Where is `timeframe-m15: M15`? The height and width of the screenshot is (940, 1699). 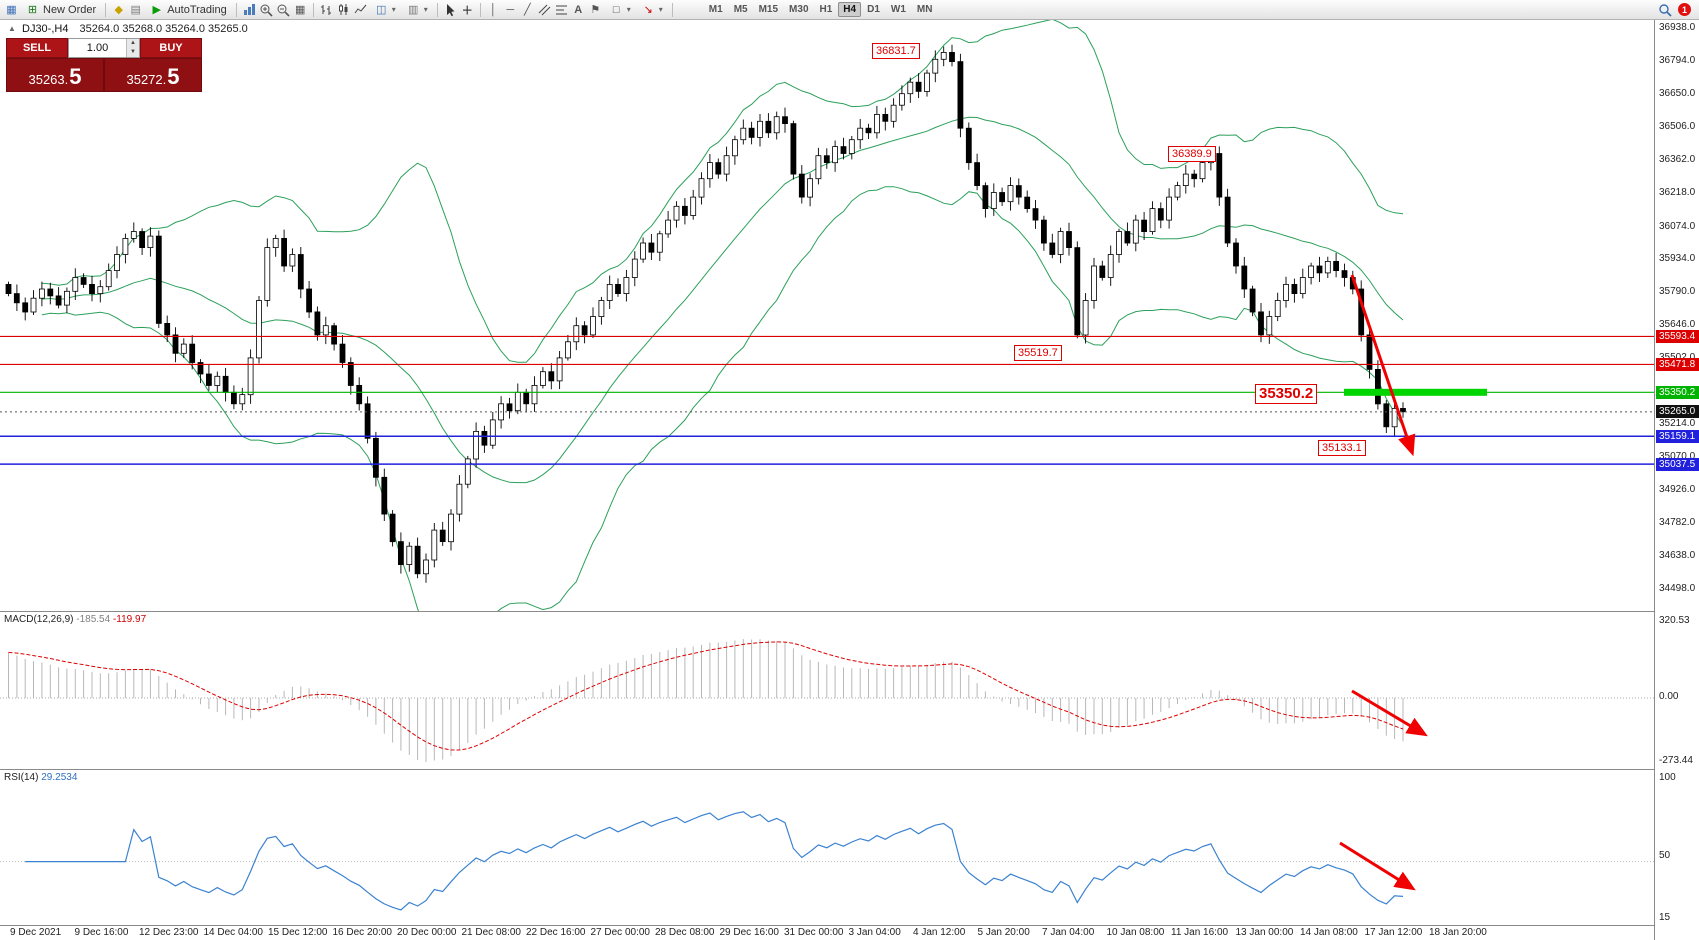
timeframe-m15: M15 is located at coordinates (768, 9).